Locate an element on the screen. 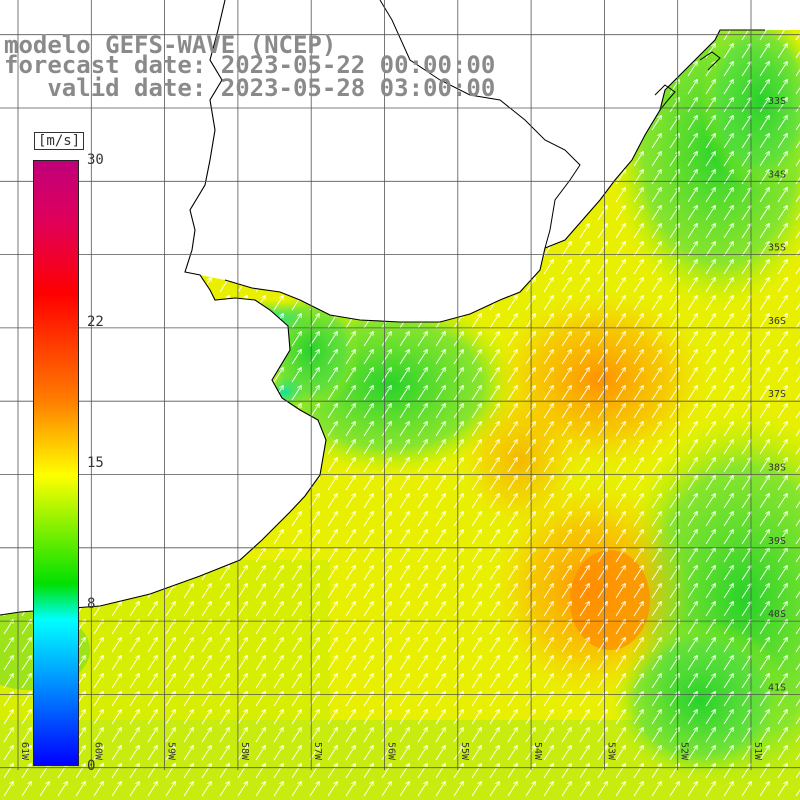  latitude-label: 37S is located at coordinates (777, 394).